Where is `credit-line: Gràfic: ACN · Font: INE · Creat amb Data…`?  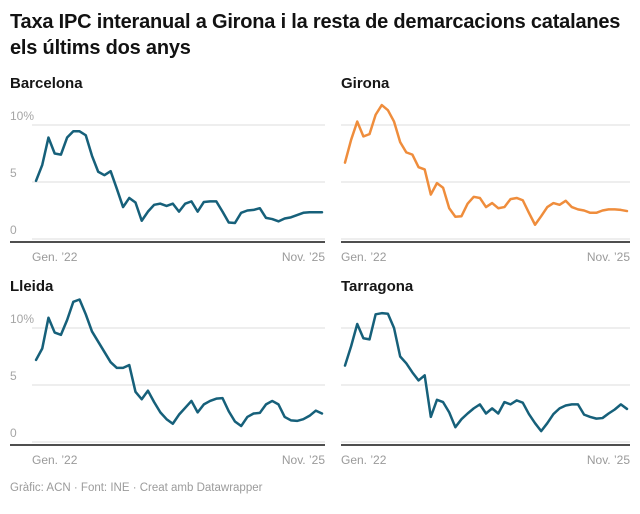
credit-line: Gràfic: ACN · Font: INE · Creat amb Data… is located at coordinates (136, 487).